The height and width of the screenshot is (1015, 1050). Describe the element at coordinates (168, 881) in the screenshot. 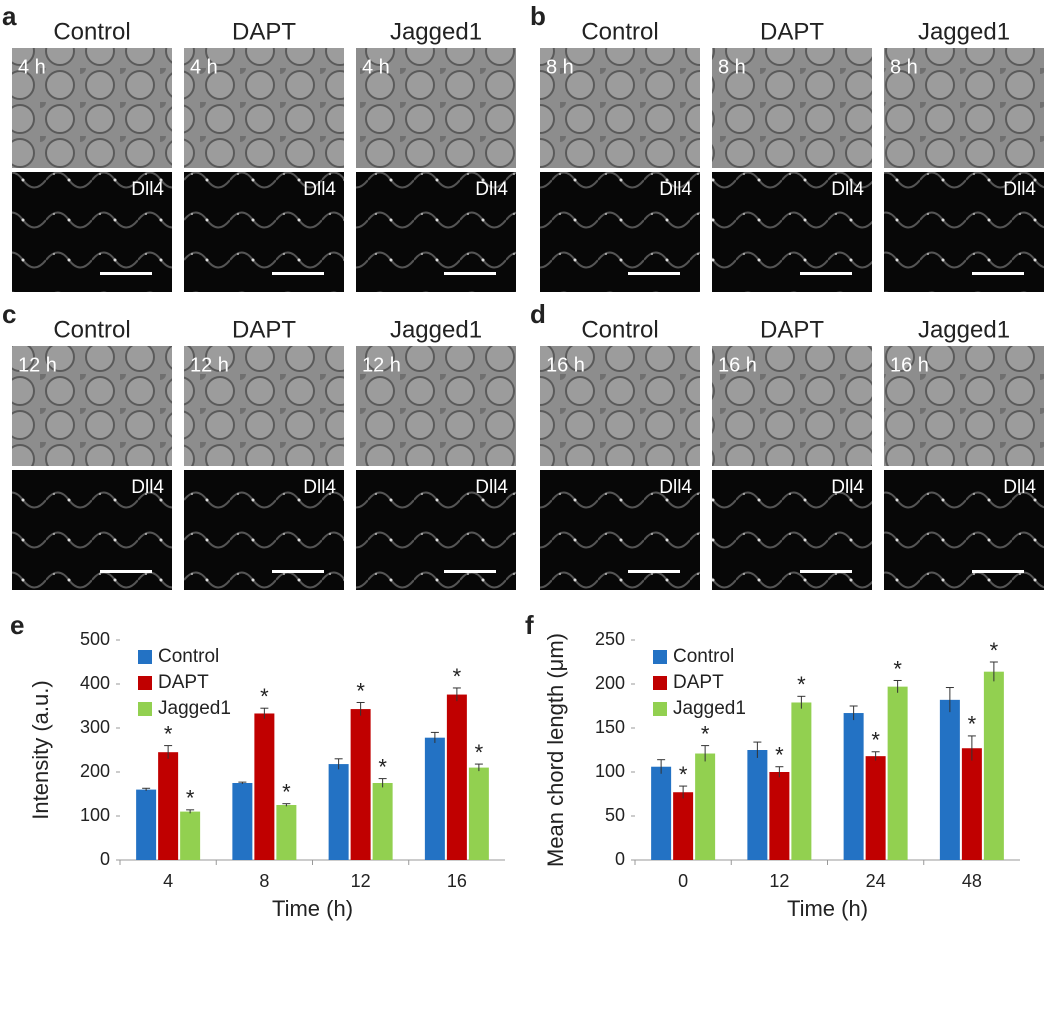

I see `x-tick-label: 4` at that location.